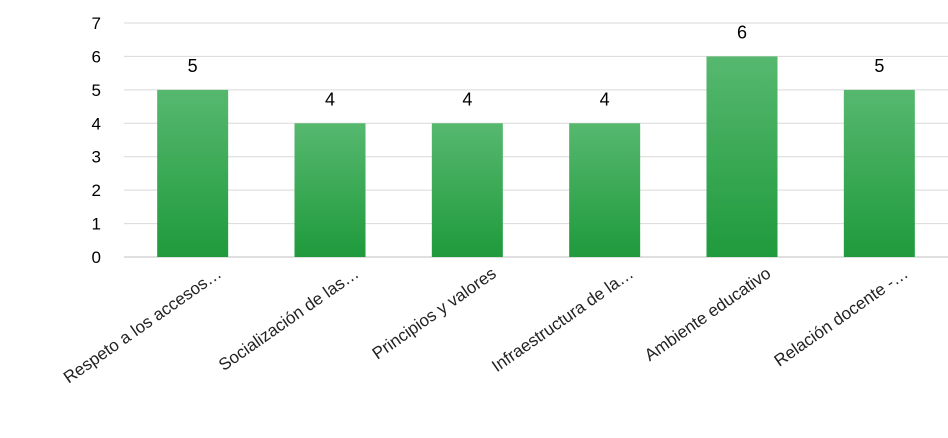 This screenshot has width=948, height=438. What do you see at coordinates (96, 23) in the screenshot?
I see `y-tick-label: 7` at bounding box center [96, 23].